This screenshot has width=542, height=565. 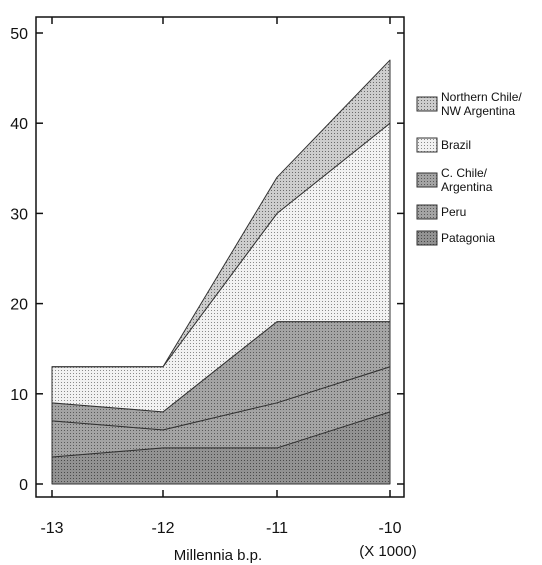 I want to click on y-tick-label: 50, so click(x=19, y=34).